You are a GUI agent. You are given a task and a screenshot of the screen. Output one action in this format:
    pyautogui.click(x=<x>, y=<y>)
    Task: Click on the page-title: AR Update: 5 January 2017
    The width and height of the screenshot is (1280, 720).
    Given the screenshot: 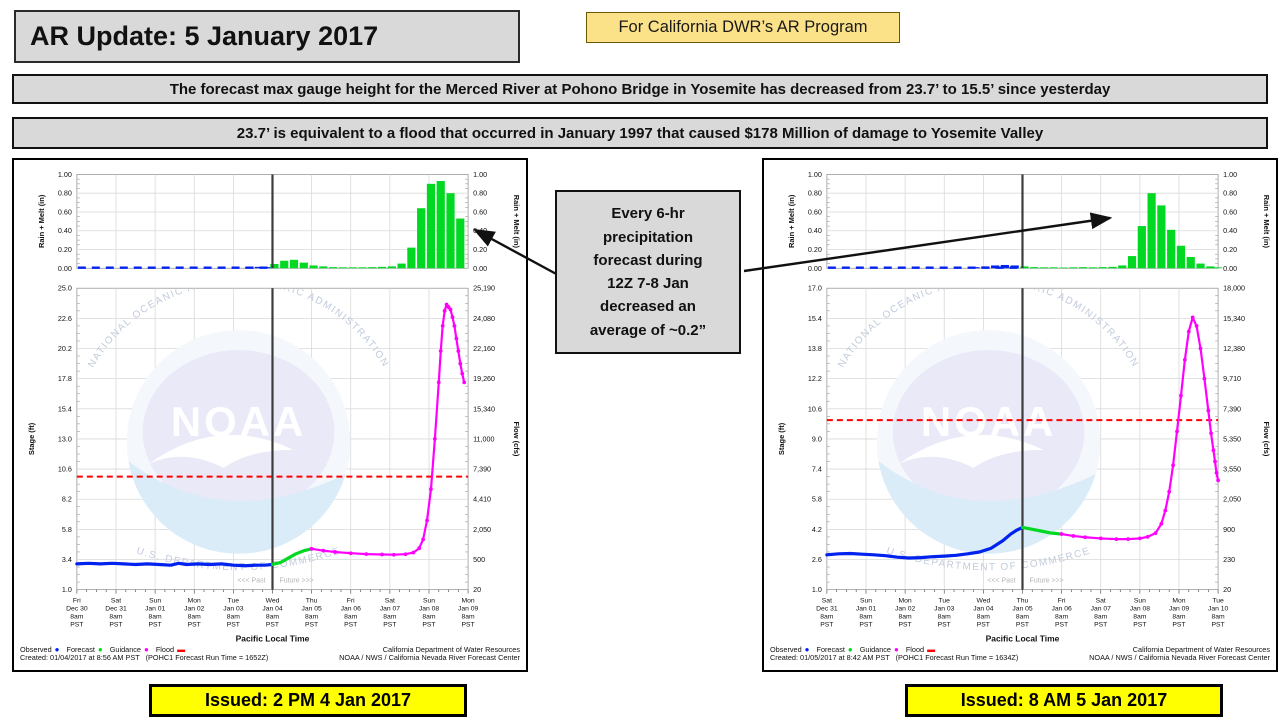 What is the action you would take?
    pyautogui.click(x=267, y=36)
    